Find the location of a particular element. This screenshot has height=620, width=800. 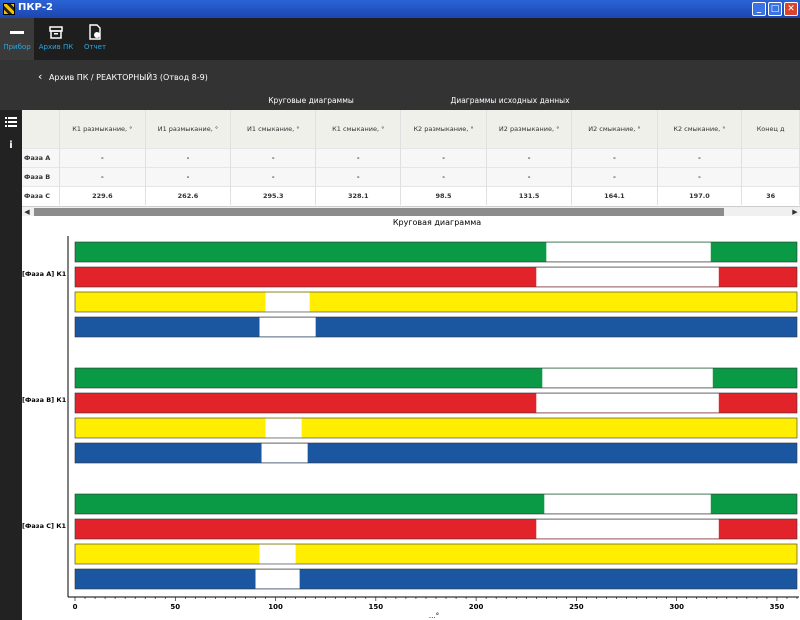

horizontal-scrollbar: ◀ ▶ is located at coordinates (411, 211).